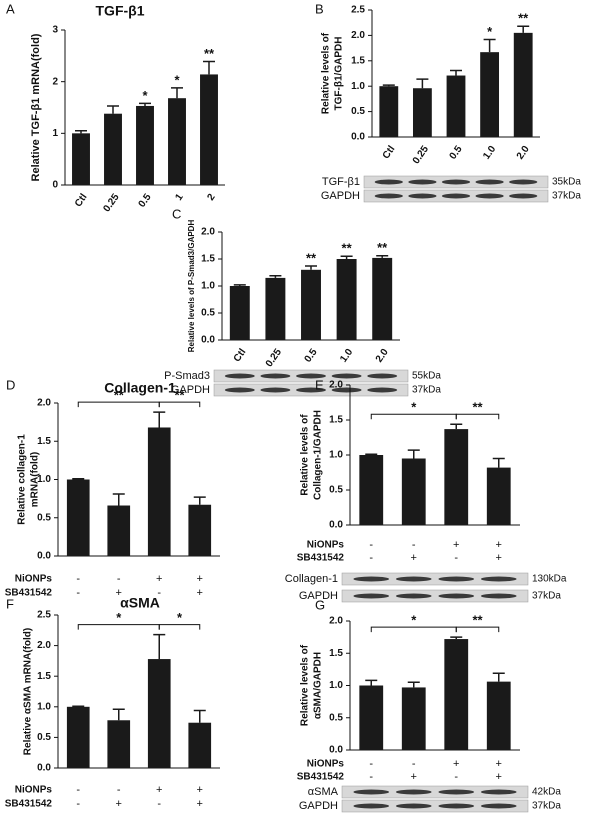 The image size is (603, 814). I want to click on blot-size: 130kDa, so click(549, 579).